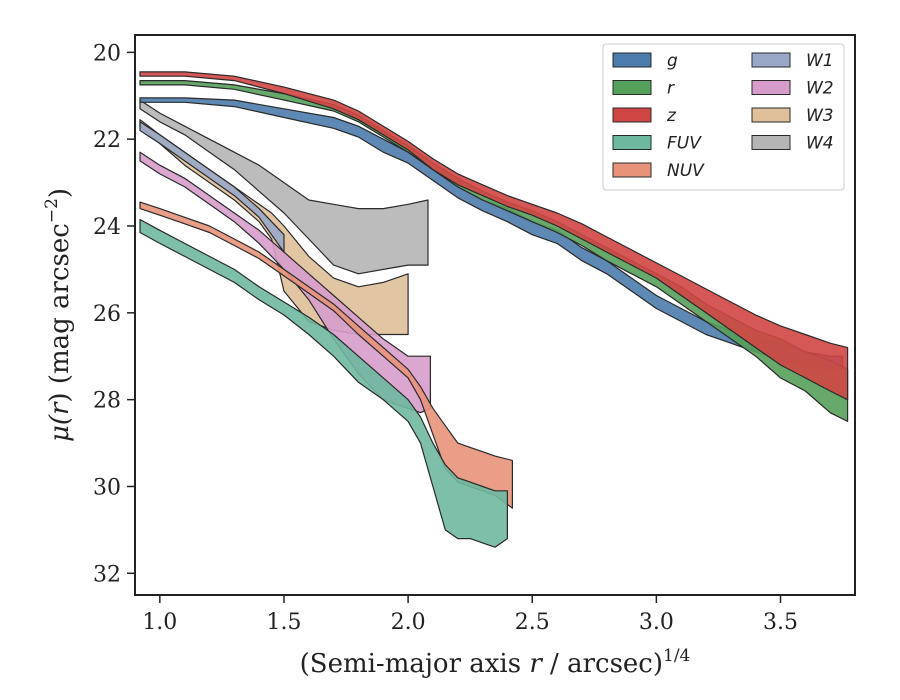  Describe the element at coordinates (107, 314) in the screenshot. I see `y-tick-label: 26` at that location.